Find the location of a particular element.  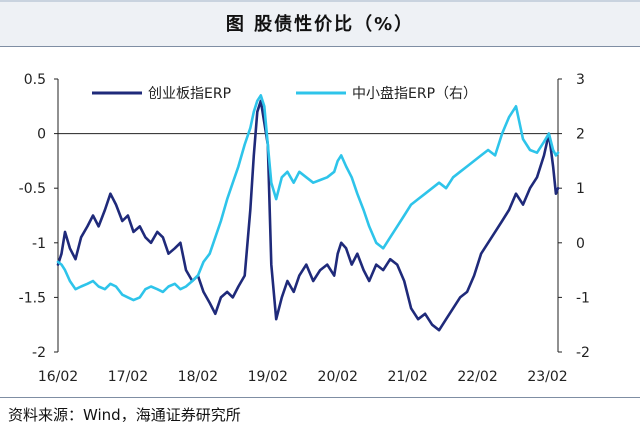

chart-title: 图 股债性价比（%） is located at coordinates (320, 24).